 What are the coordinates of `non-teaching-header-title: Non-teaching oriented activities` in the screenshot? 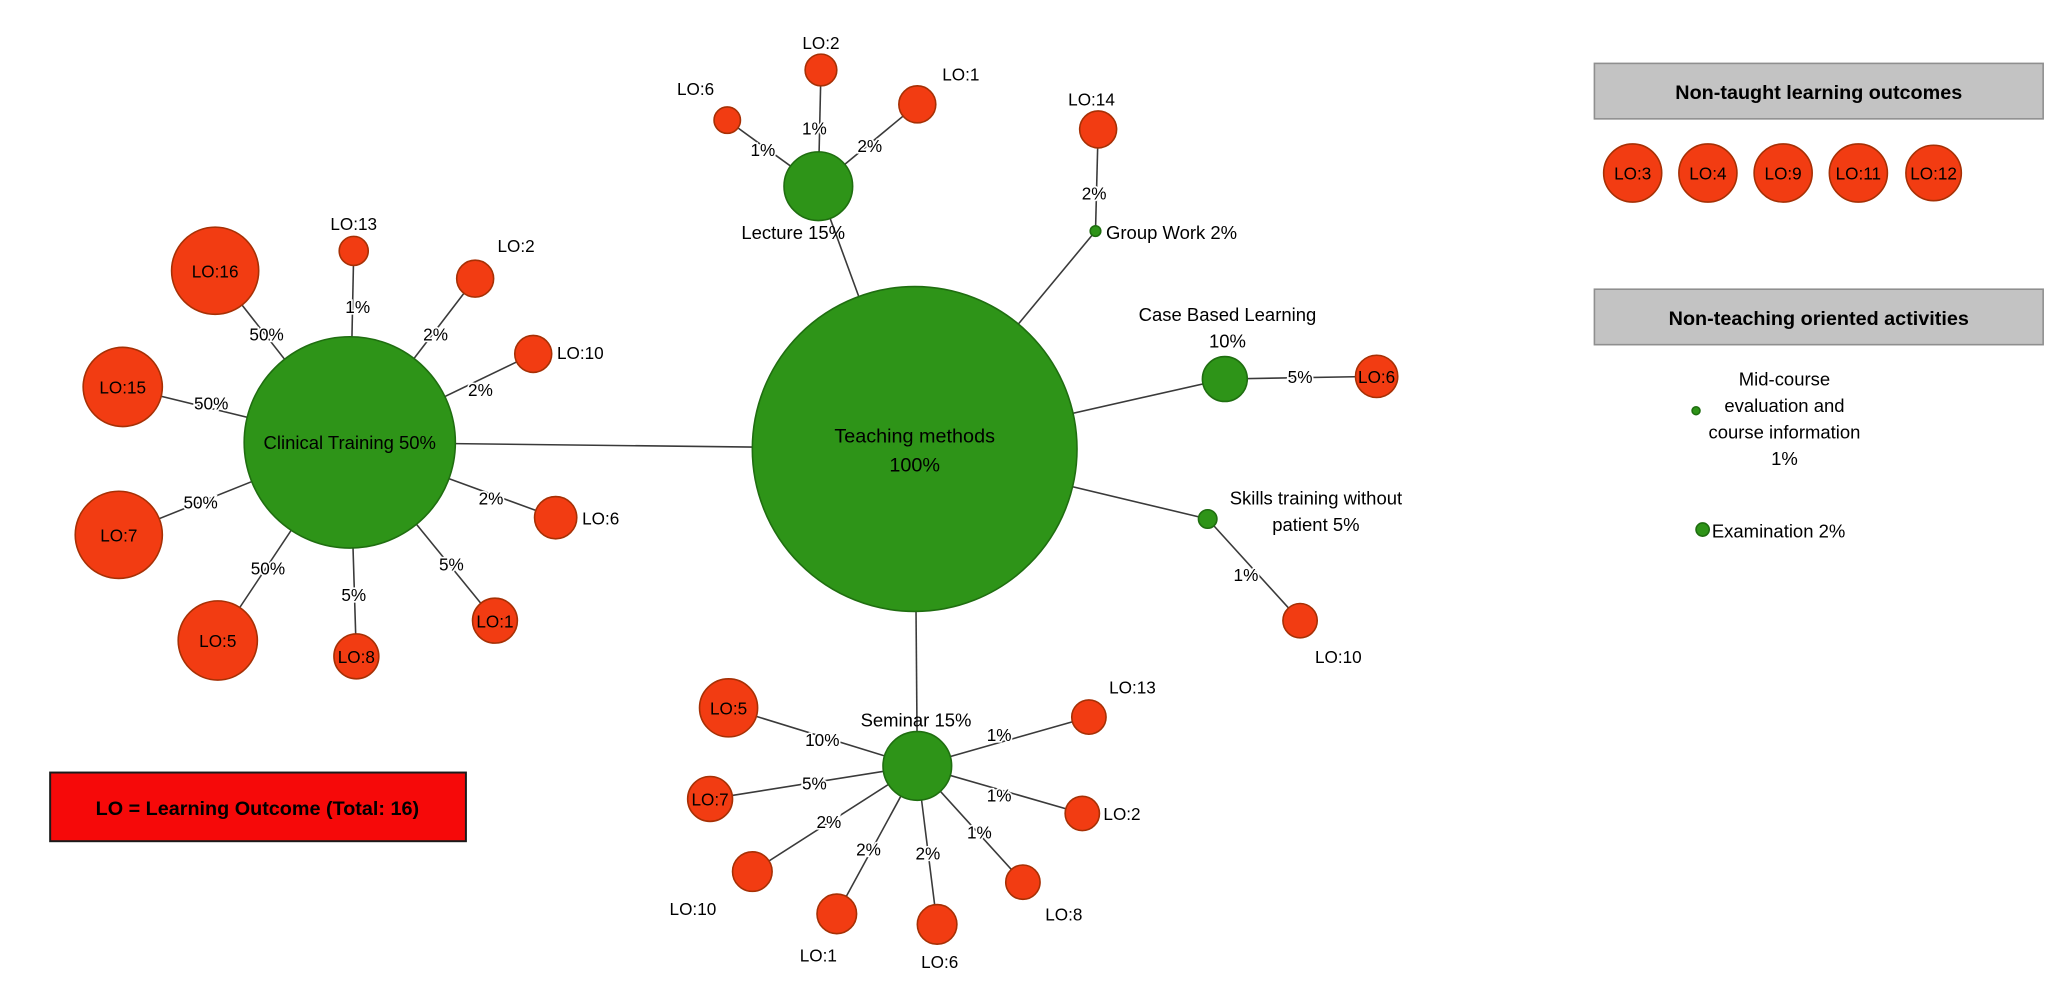 It's located at (1819, 319).